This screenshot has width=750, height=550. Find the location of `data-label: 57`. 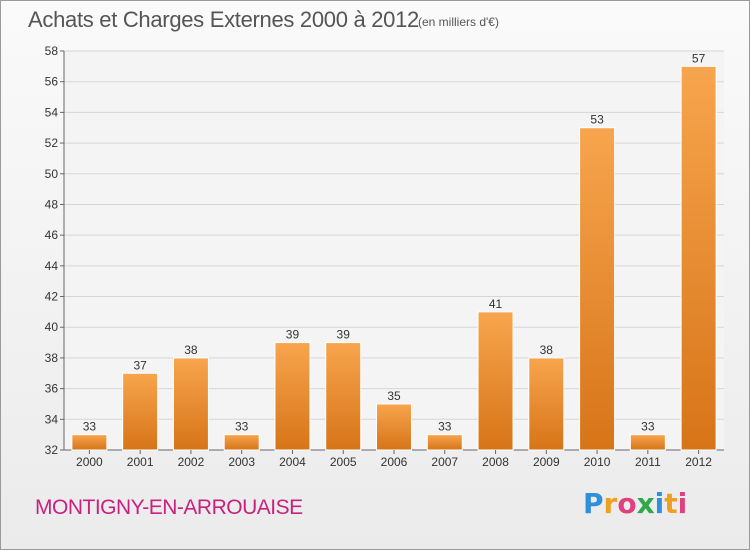

data-label: 57 is located at coordinates (699, 58).